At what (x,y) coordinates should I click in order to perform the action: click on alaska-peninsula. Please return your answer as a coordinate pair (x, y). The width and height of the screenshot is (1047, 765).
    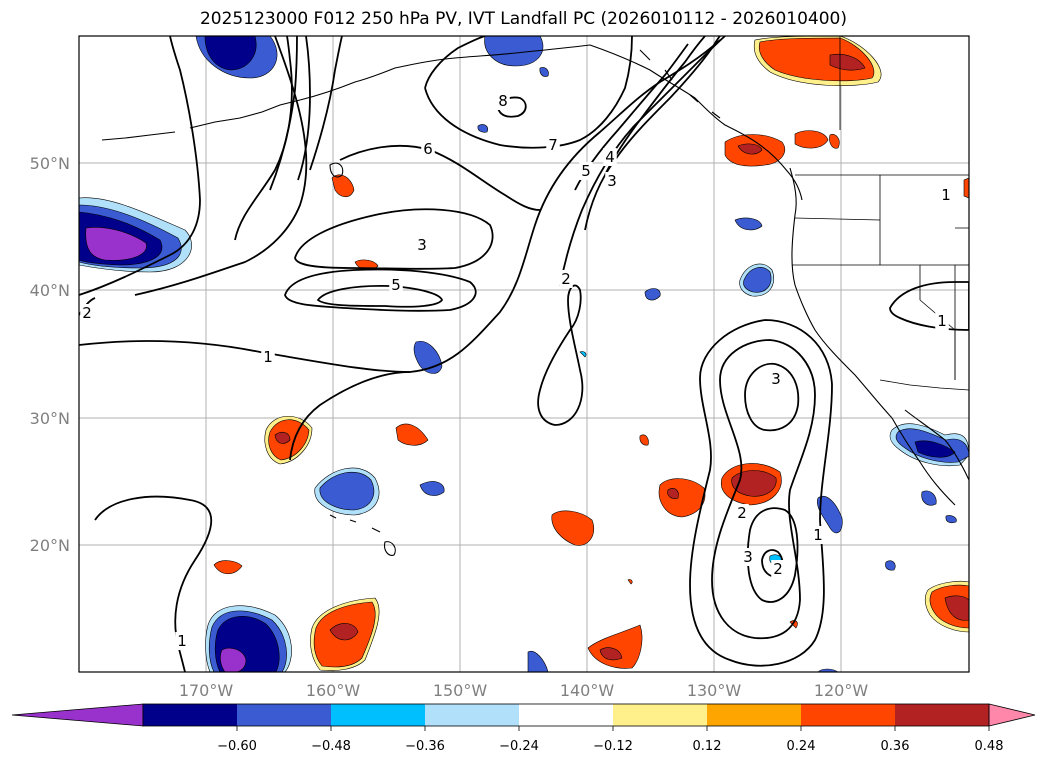
    Looking at the image, I should click on (445, 72).